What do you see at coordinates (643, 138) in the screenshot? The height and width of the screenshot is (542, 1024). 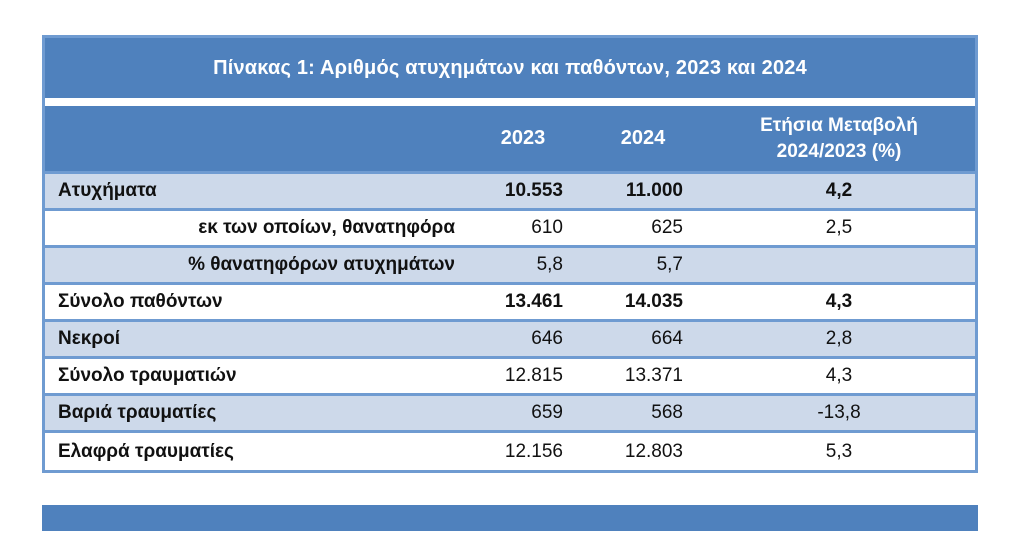 I see `header-2024: 2024` at bounding box center [643, 138].